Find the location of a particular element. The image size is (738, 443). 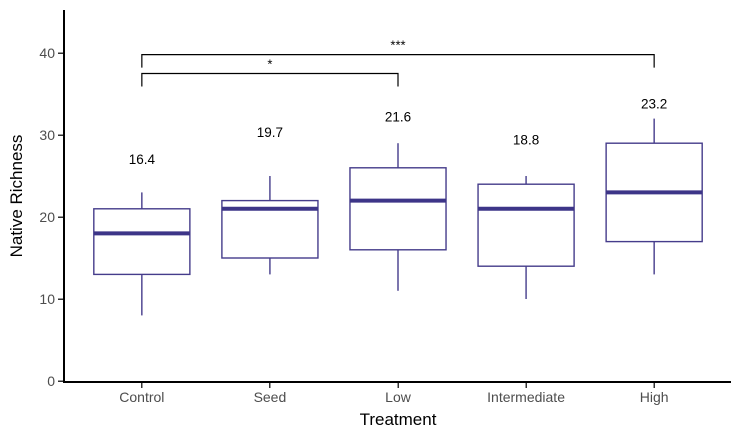

x-axis-title: Treatment is located at coordinates (398, 419).